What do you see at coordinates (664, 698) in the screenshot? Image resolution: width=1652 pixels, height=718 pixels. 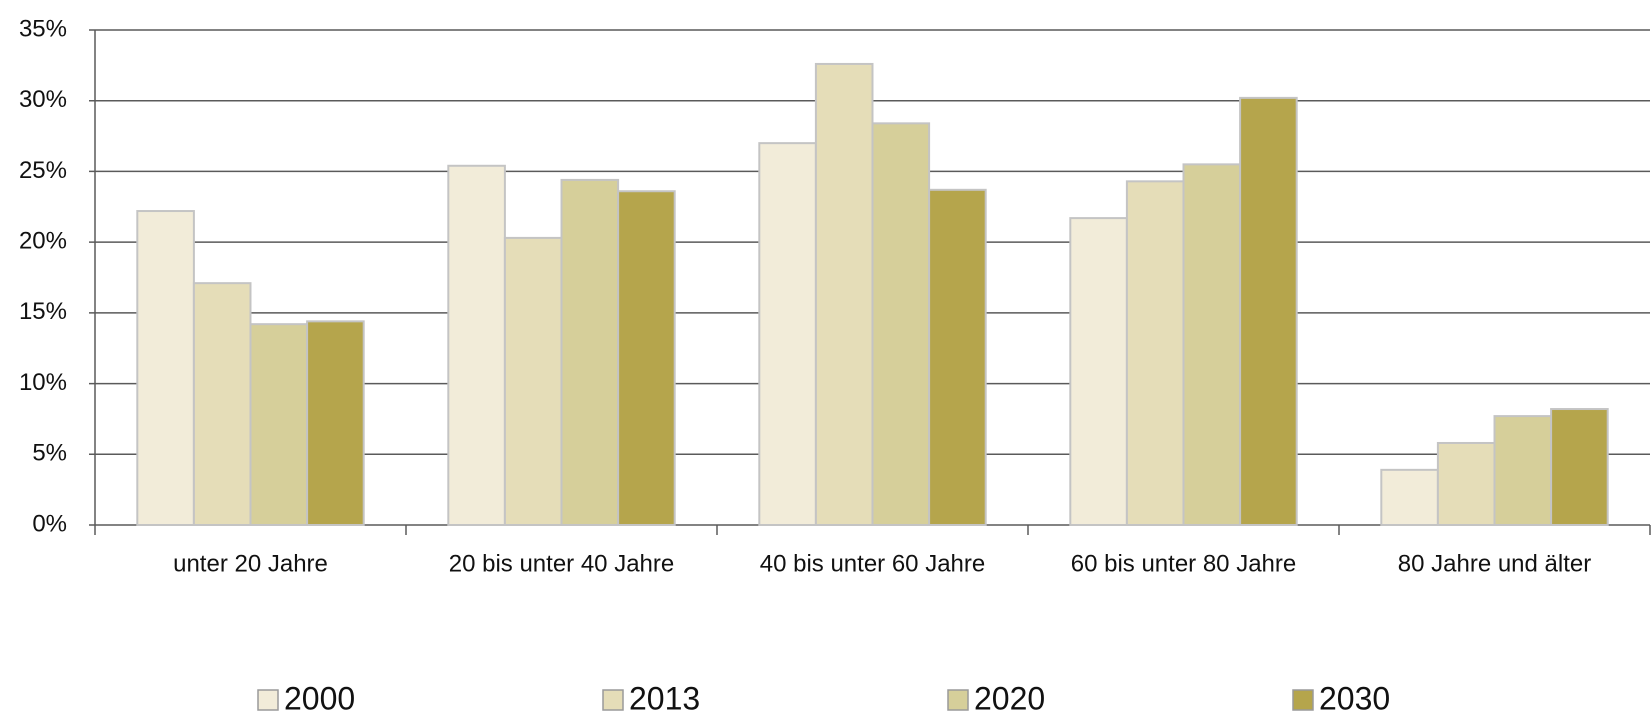 I see `legend-label: 2013` at bounding box center [664, 698].